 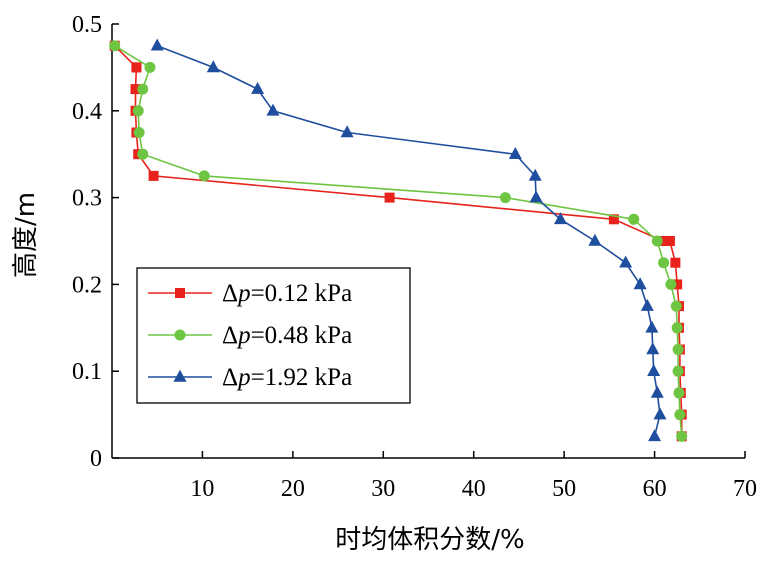 I want to click on legend: Δp=0.12 kPa Δp=0.48 kPa Δp=1.92 kPa, so click(x=273, y=335).